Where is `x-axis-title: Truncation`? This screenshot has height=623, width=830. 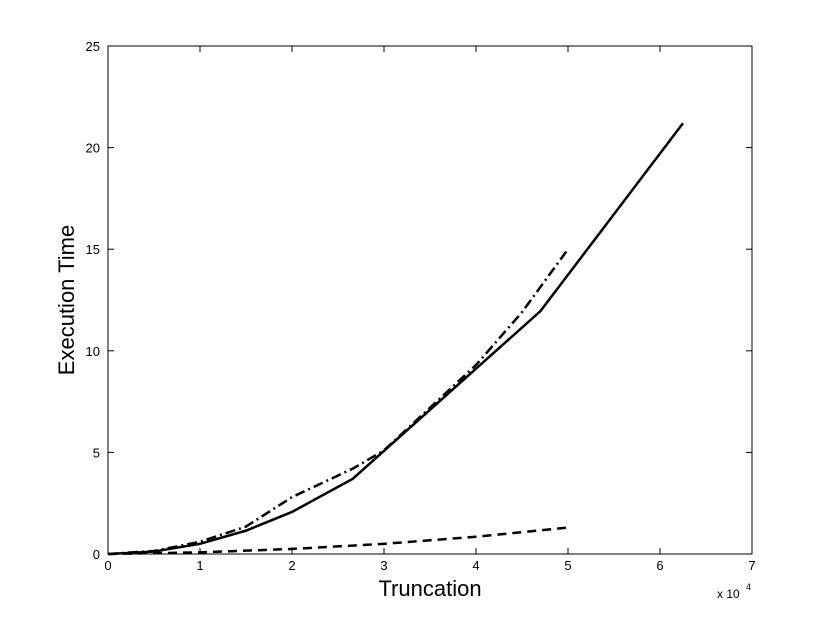 x-axis-title: Truncation is located at coordinates (429, 588).